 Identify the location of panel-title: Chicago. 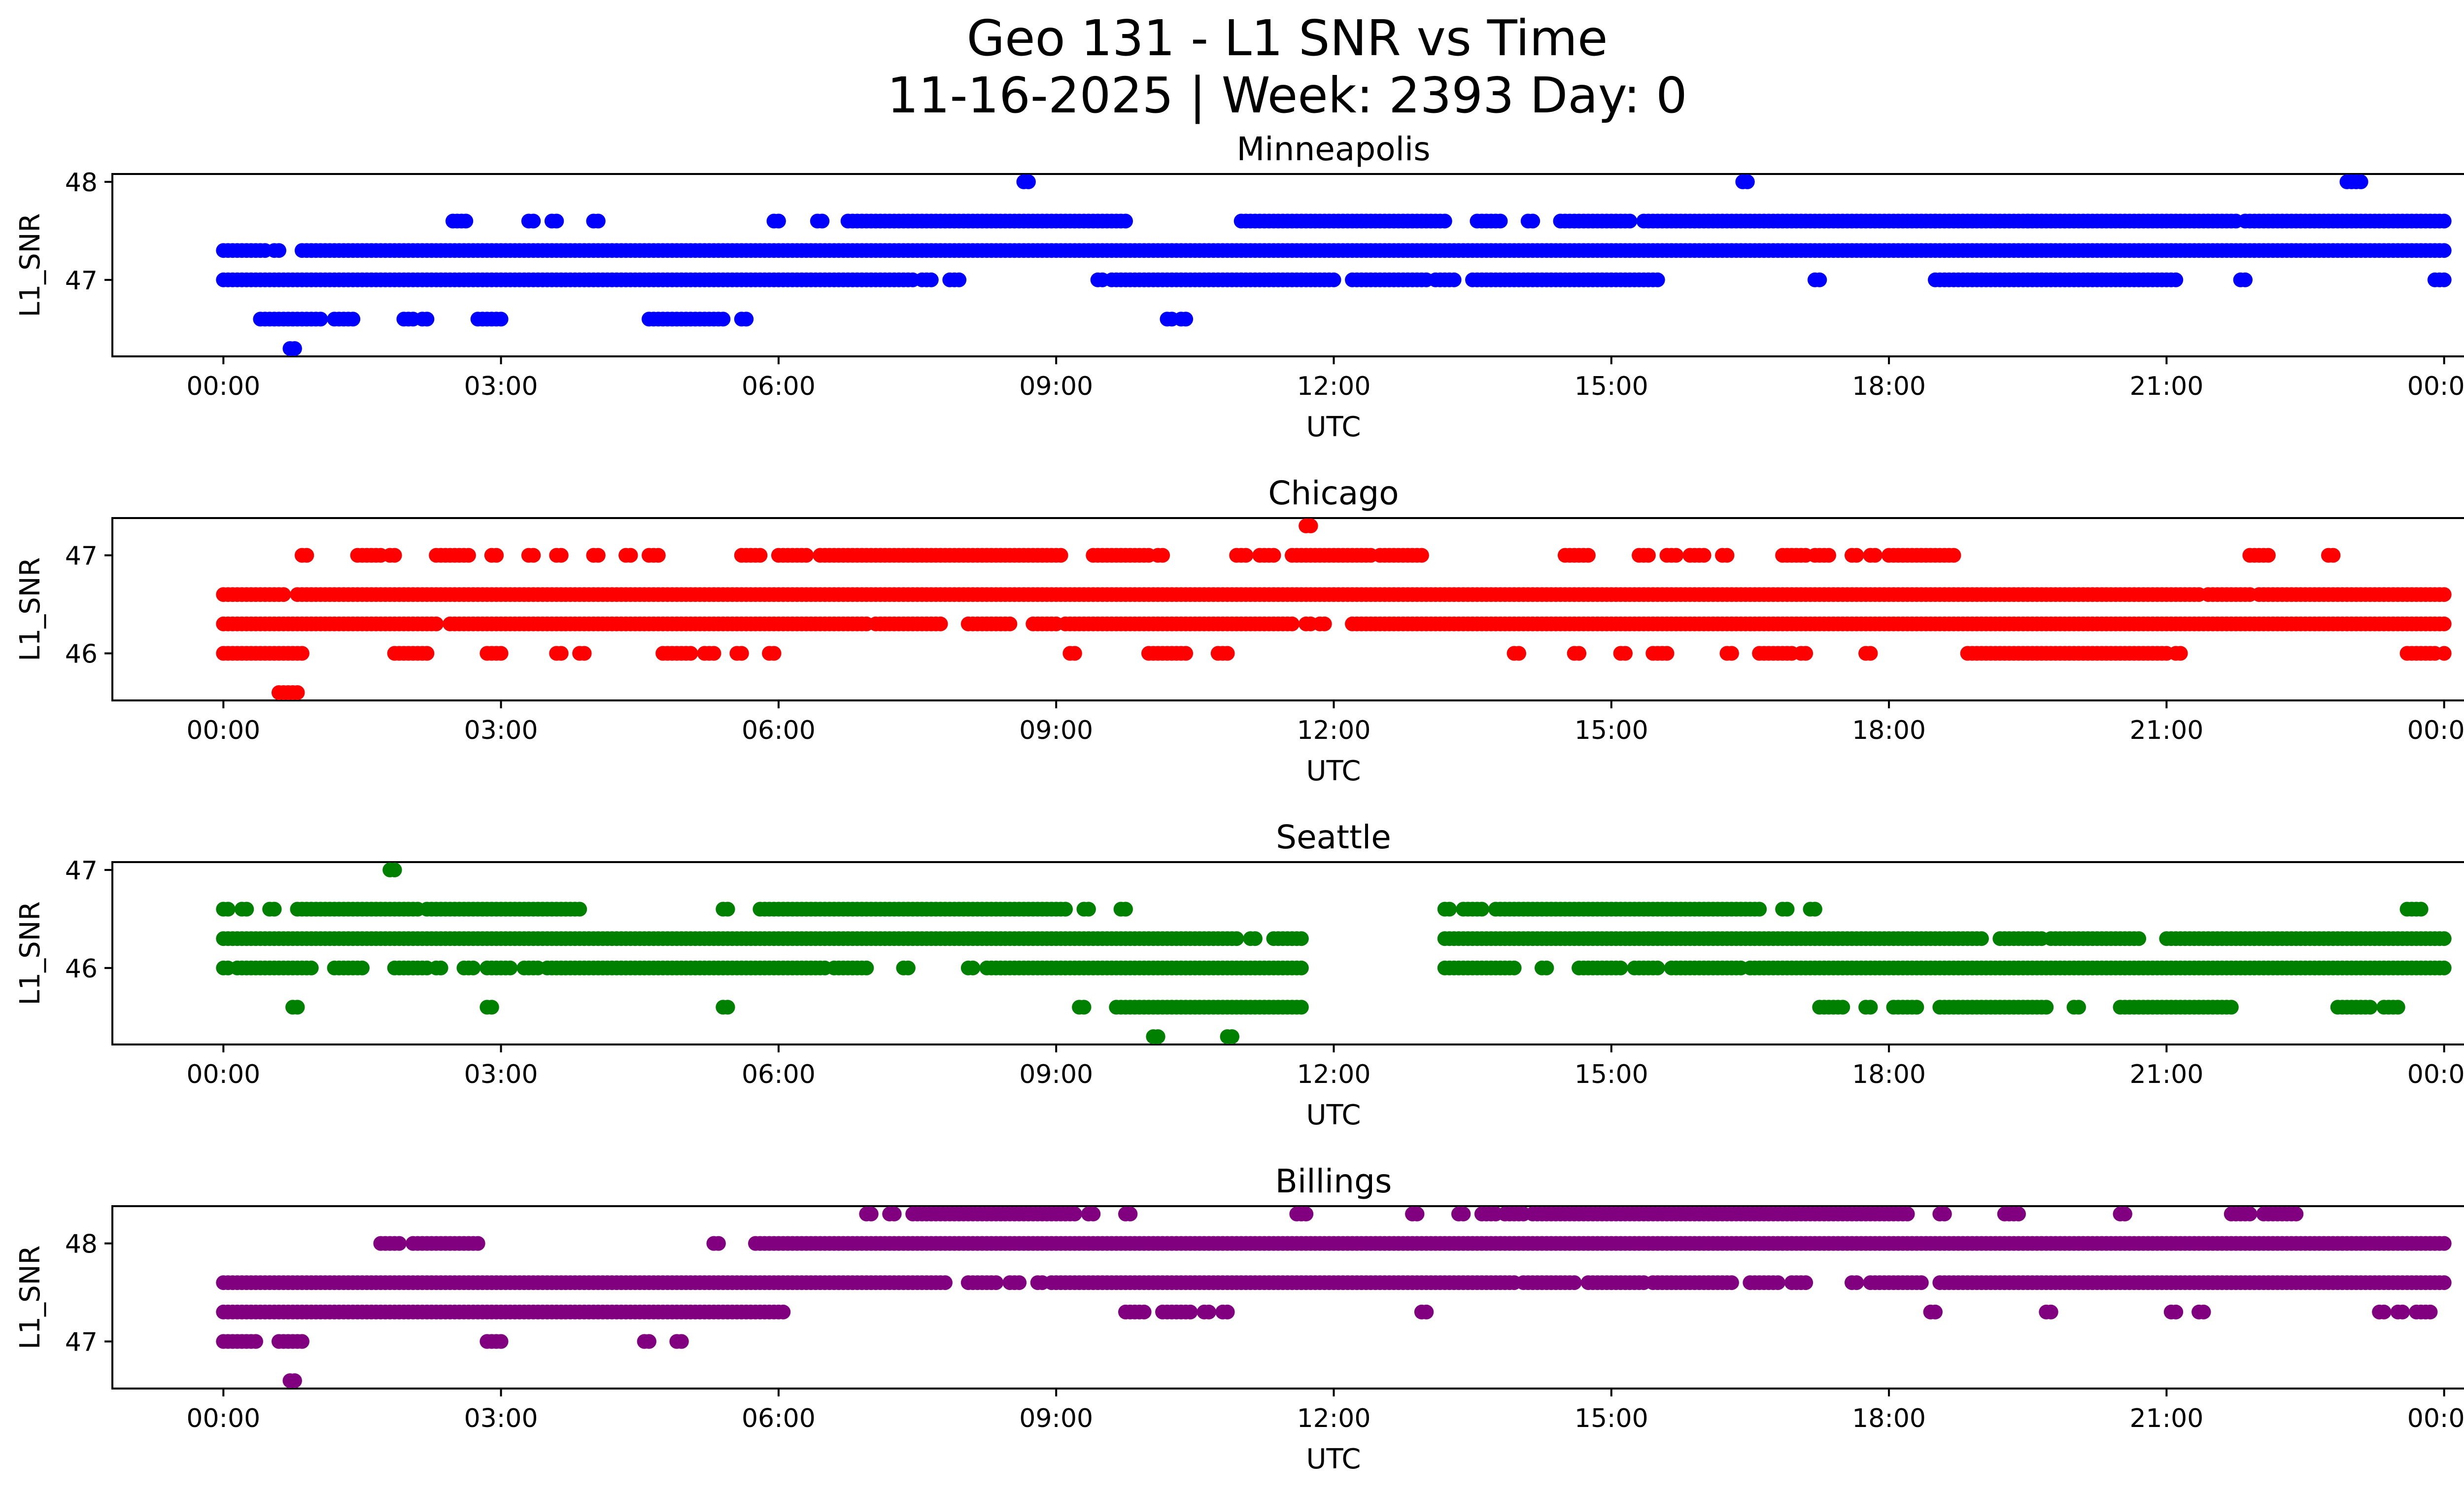
(1333, 493).